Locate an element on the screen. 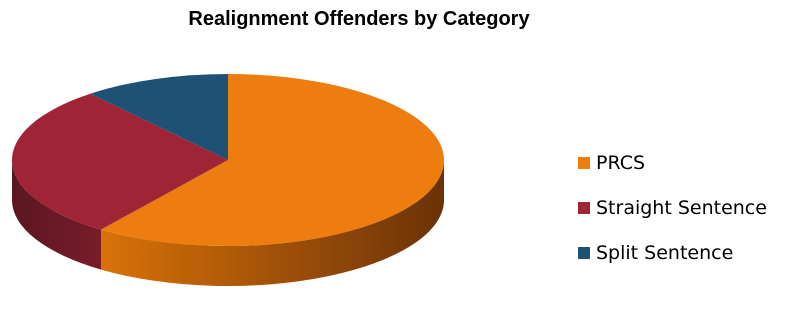  pie-slice-straight-sentence is located at coordinates (120, 161).